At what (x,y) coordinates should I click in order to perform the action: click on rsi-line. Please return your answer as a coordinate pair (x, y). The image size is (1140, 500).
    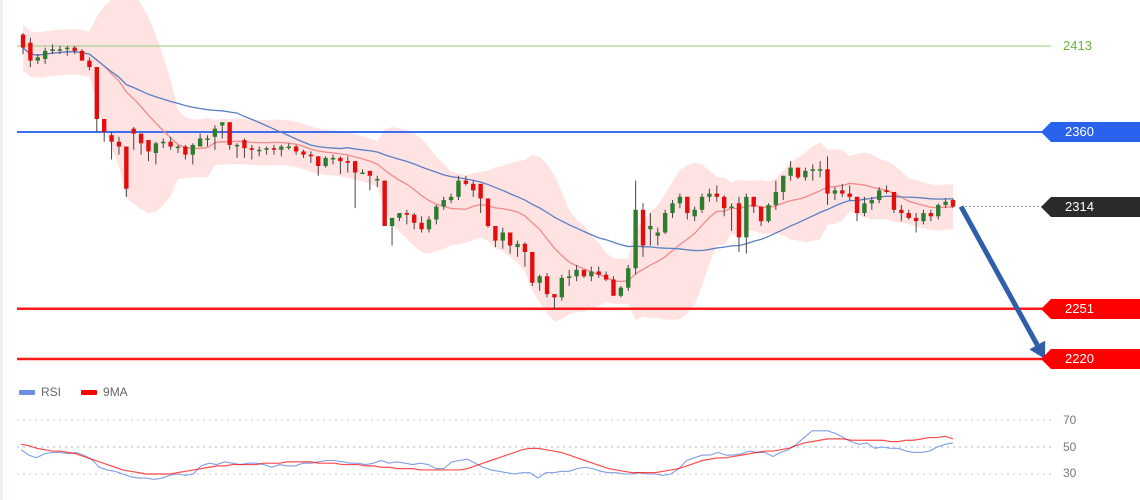
    Looking at the image, I should click on (487, 455).